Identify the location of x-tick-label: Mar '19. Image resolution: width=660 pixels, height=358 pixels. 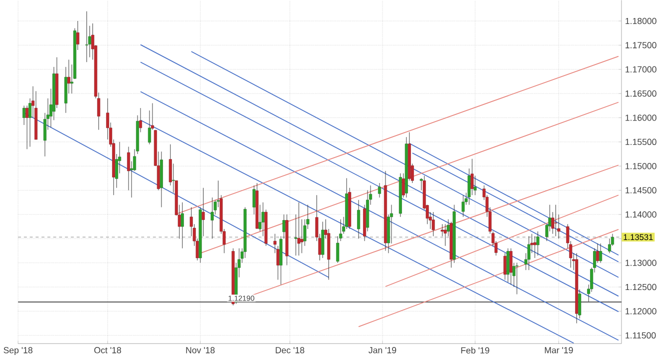
(558, 350).